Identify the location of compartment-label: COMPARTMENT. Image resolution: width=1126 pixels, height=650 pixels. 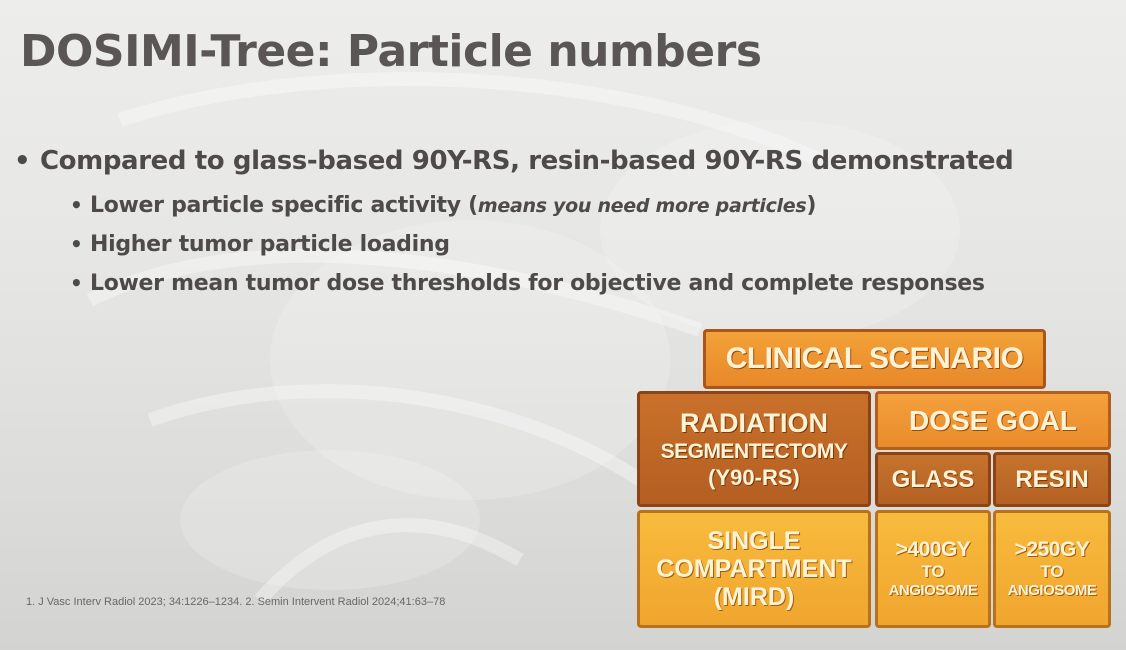
(754, 568).